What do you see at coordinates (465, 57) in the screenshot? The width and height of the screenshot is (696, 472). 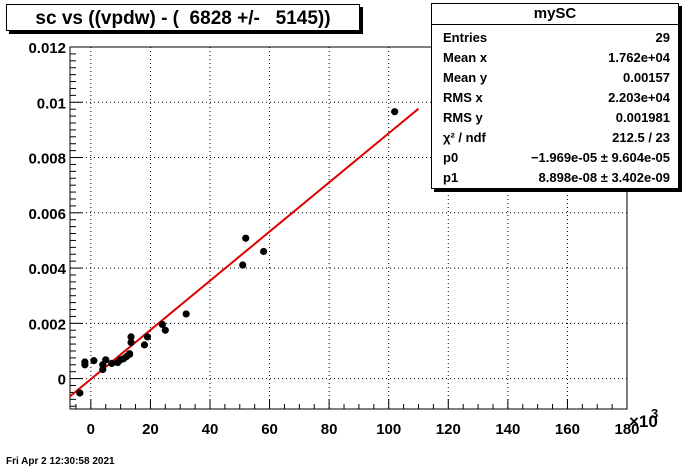 I see `stats-key: Mean x` at bounding box center [465, 57].